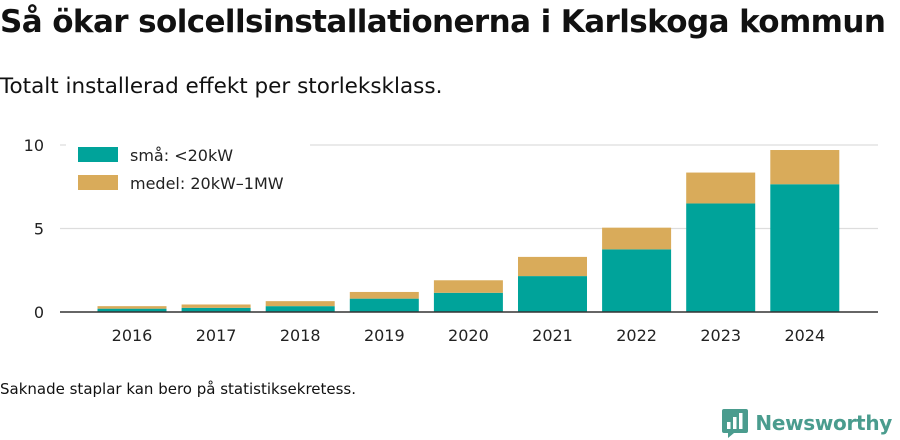  What do you see at coordinates (39, 229) in the screenshot?
I see `y-tick-label: 5` at bounding box center [39, 229].